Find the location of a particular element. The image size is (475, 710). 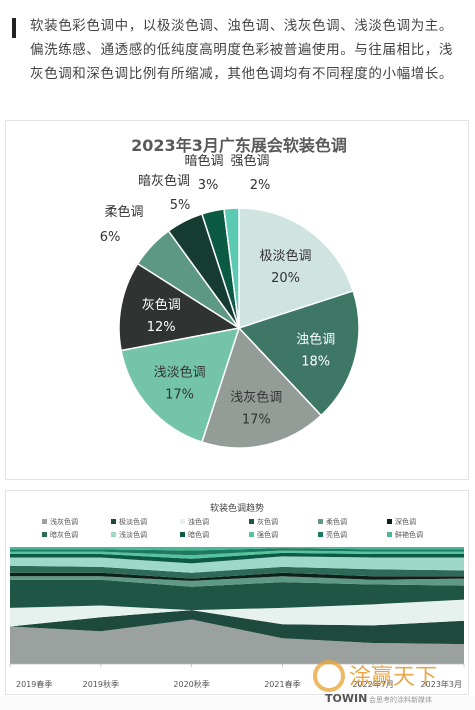

pie-label: 浅灰色调 is located at coordinates (256, 397).